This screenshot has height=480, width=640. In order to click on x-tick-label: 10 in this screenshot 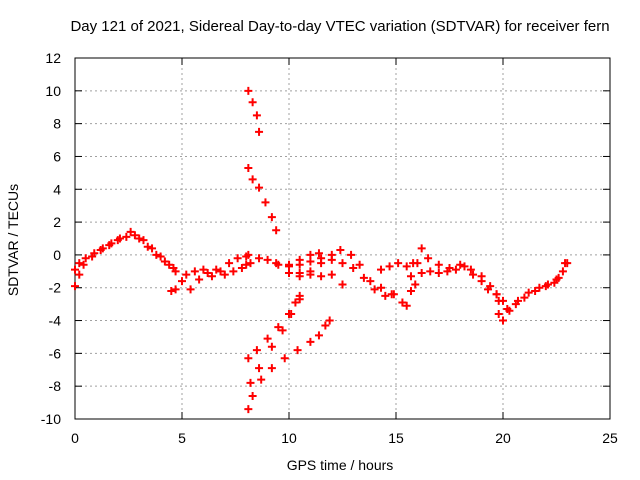, I will do `click(289, 438)`.